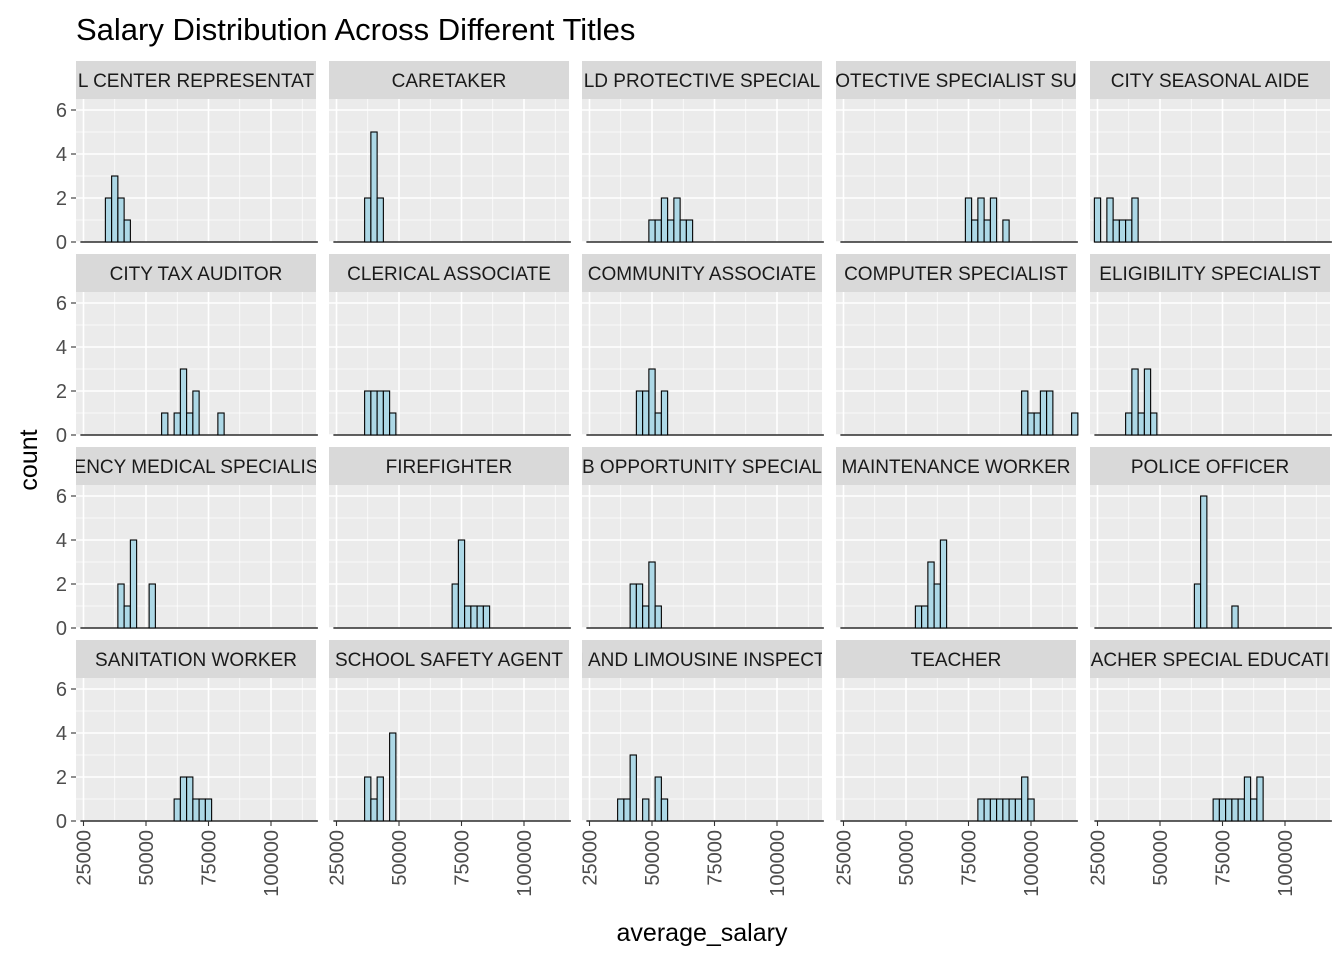 The height and width of the screenshot is (960, 1344). I want to click on facet-strip-label: MAINTENANCE WORKER, so click(955, 467).